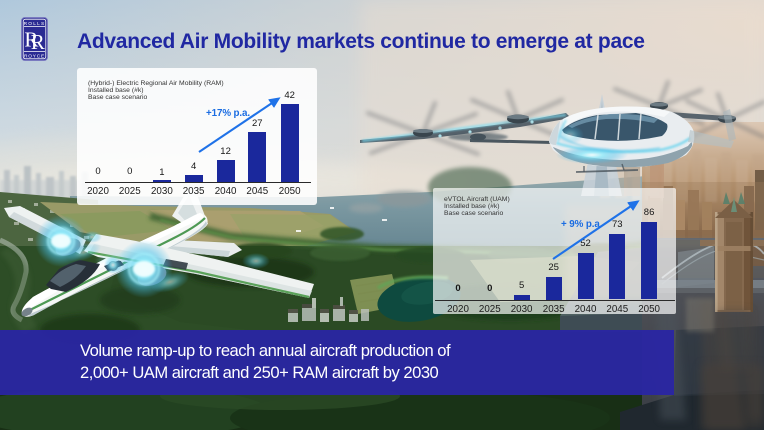 This screenshot has height=430, width=764. I want to click on svg-text: ROYCE, so click(34, 56).